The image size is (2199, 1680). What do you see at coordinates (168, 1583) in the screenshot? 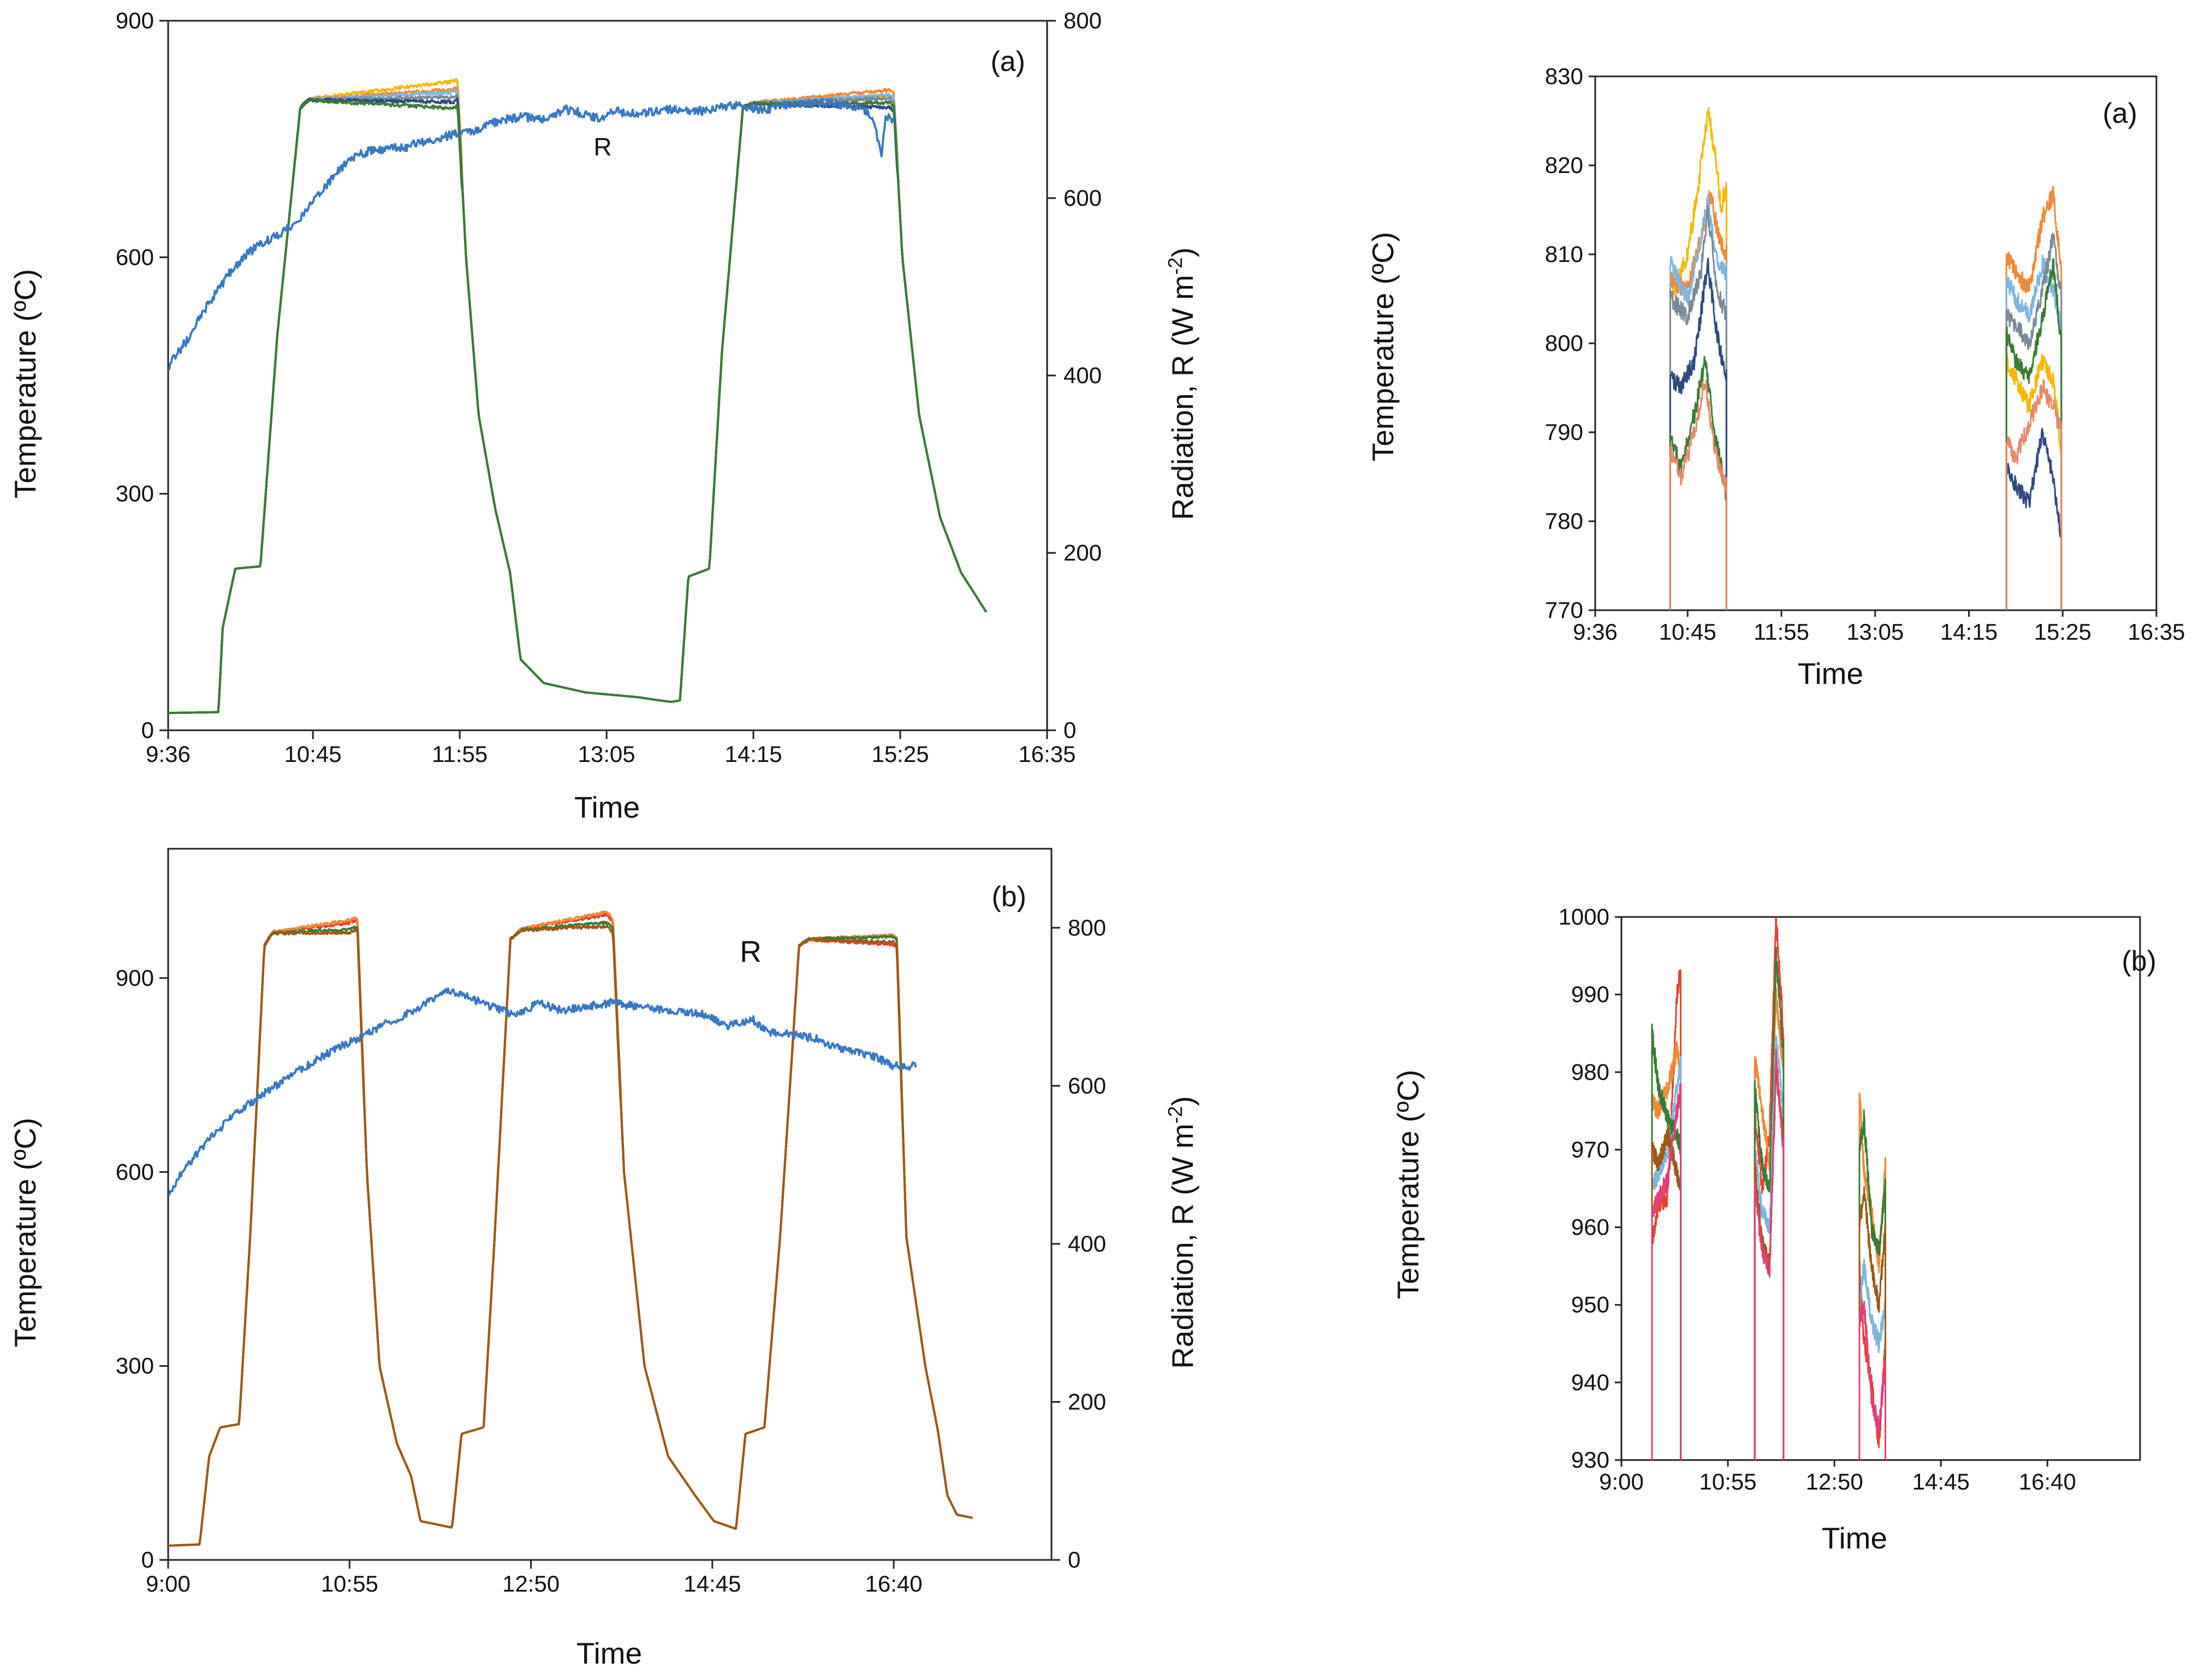
I see `b-main-xtick-label: 9:00` at bounding box center [168, 1583].